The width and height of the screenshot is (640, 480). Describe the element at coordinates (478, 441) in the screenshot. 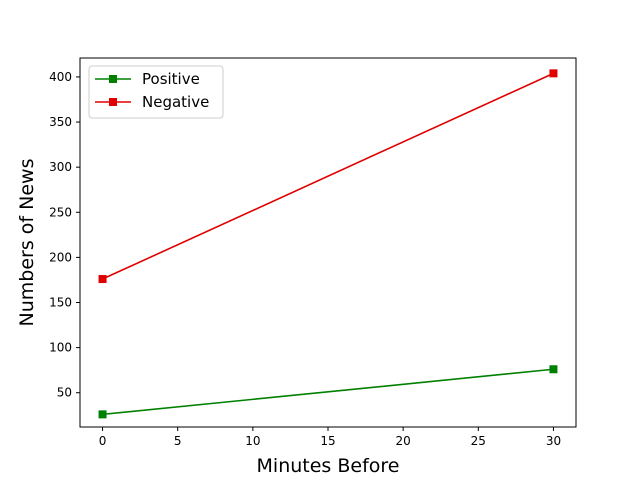

I see `x-tick-label: 25` at that location.